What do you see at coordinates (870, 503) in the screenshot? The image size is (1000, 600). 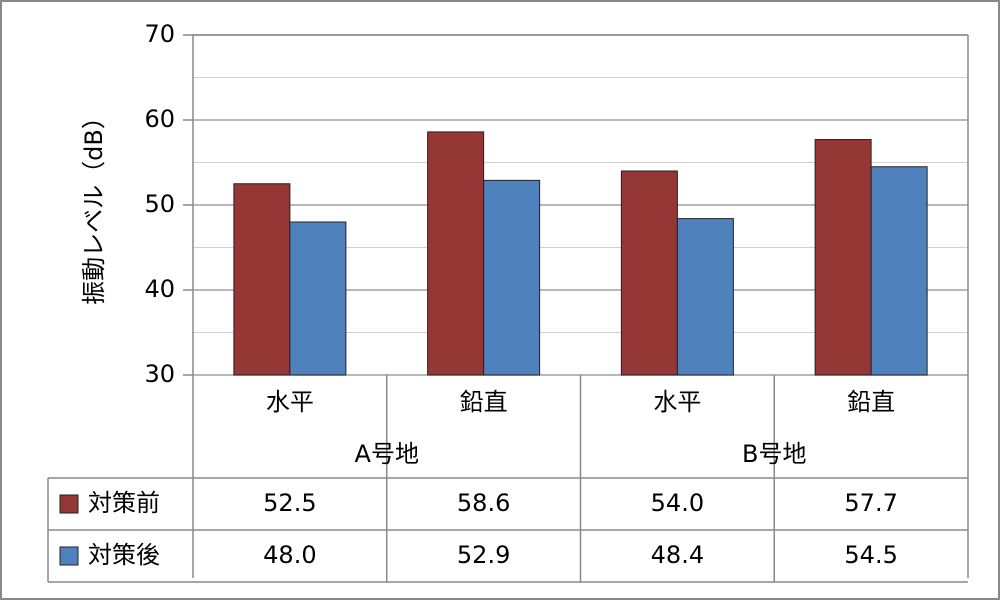 I see `table-value: 57.7` at bounding box center [870, 503].